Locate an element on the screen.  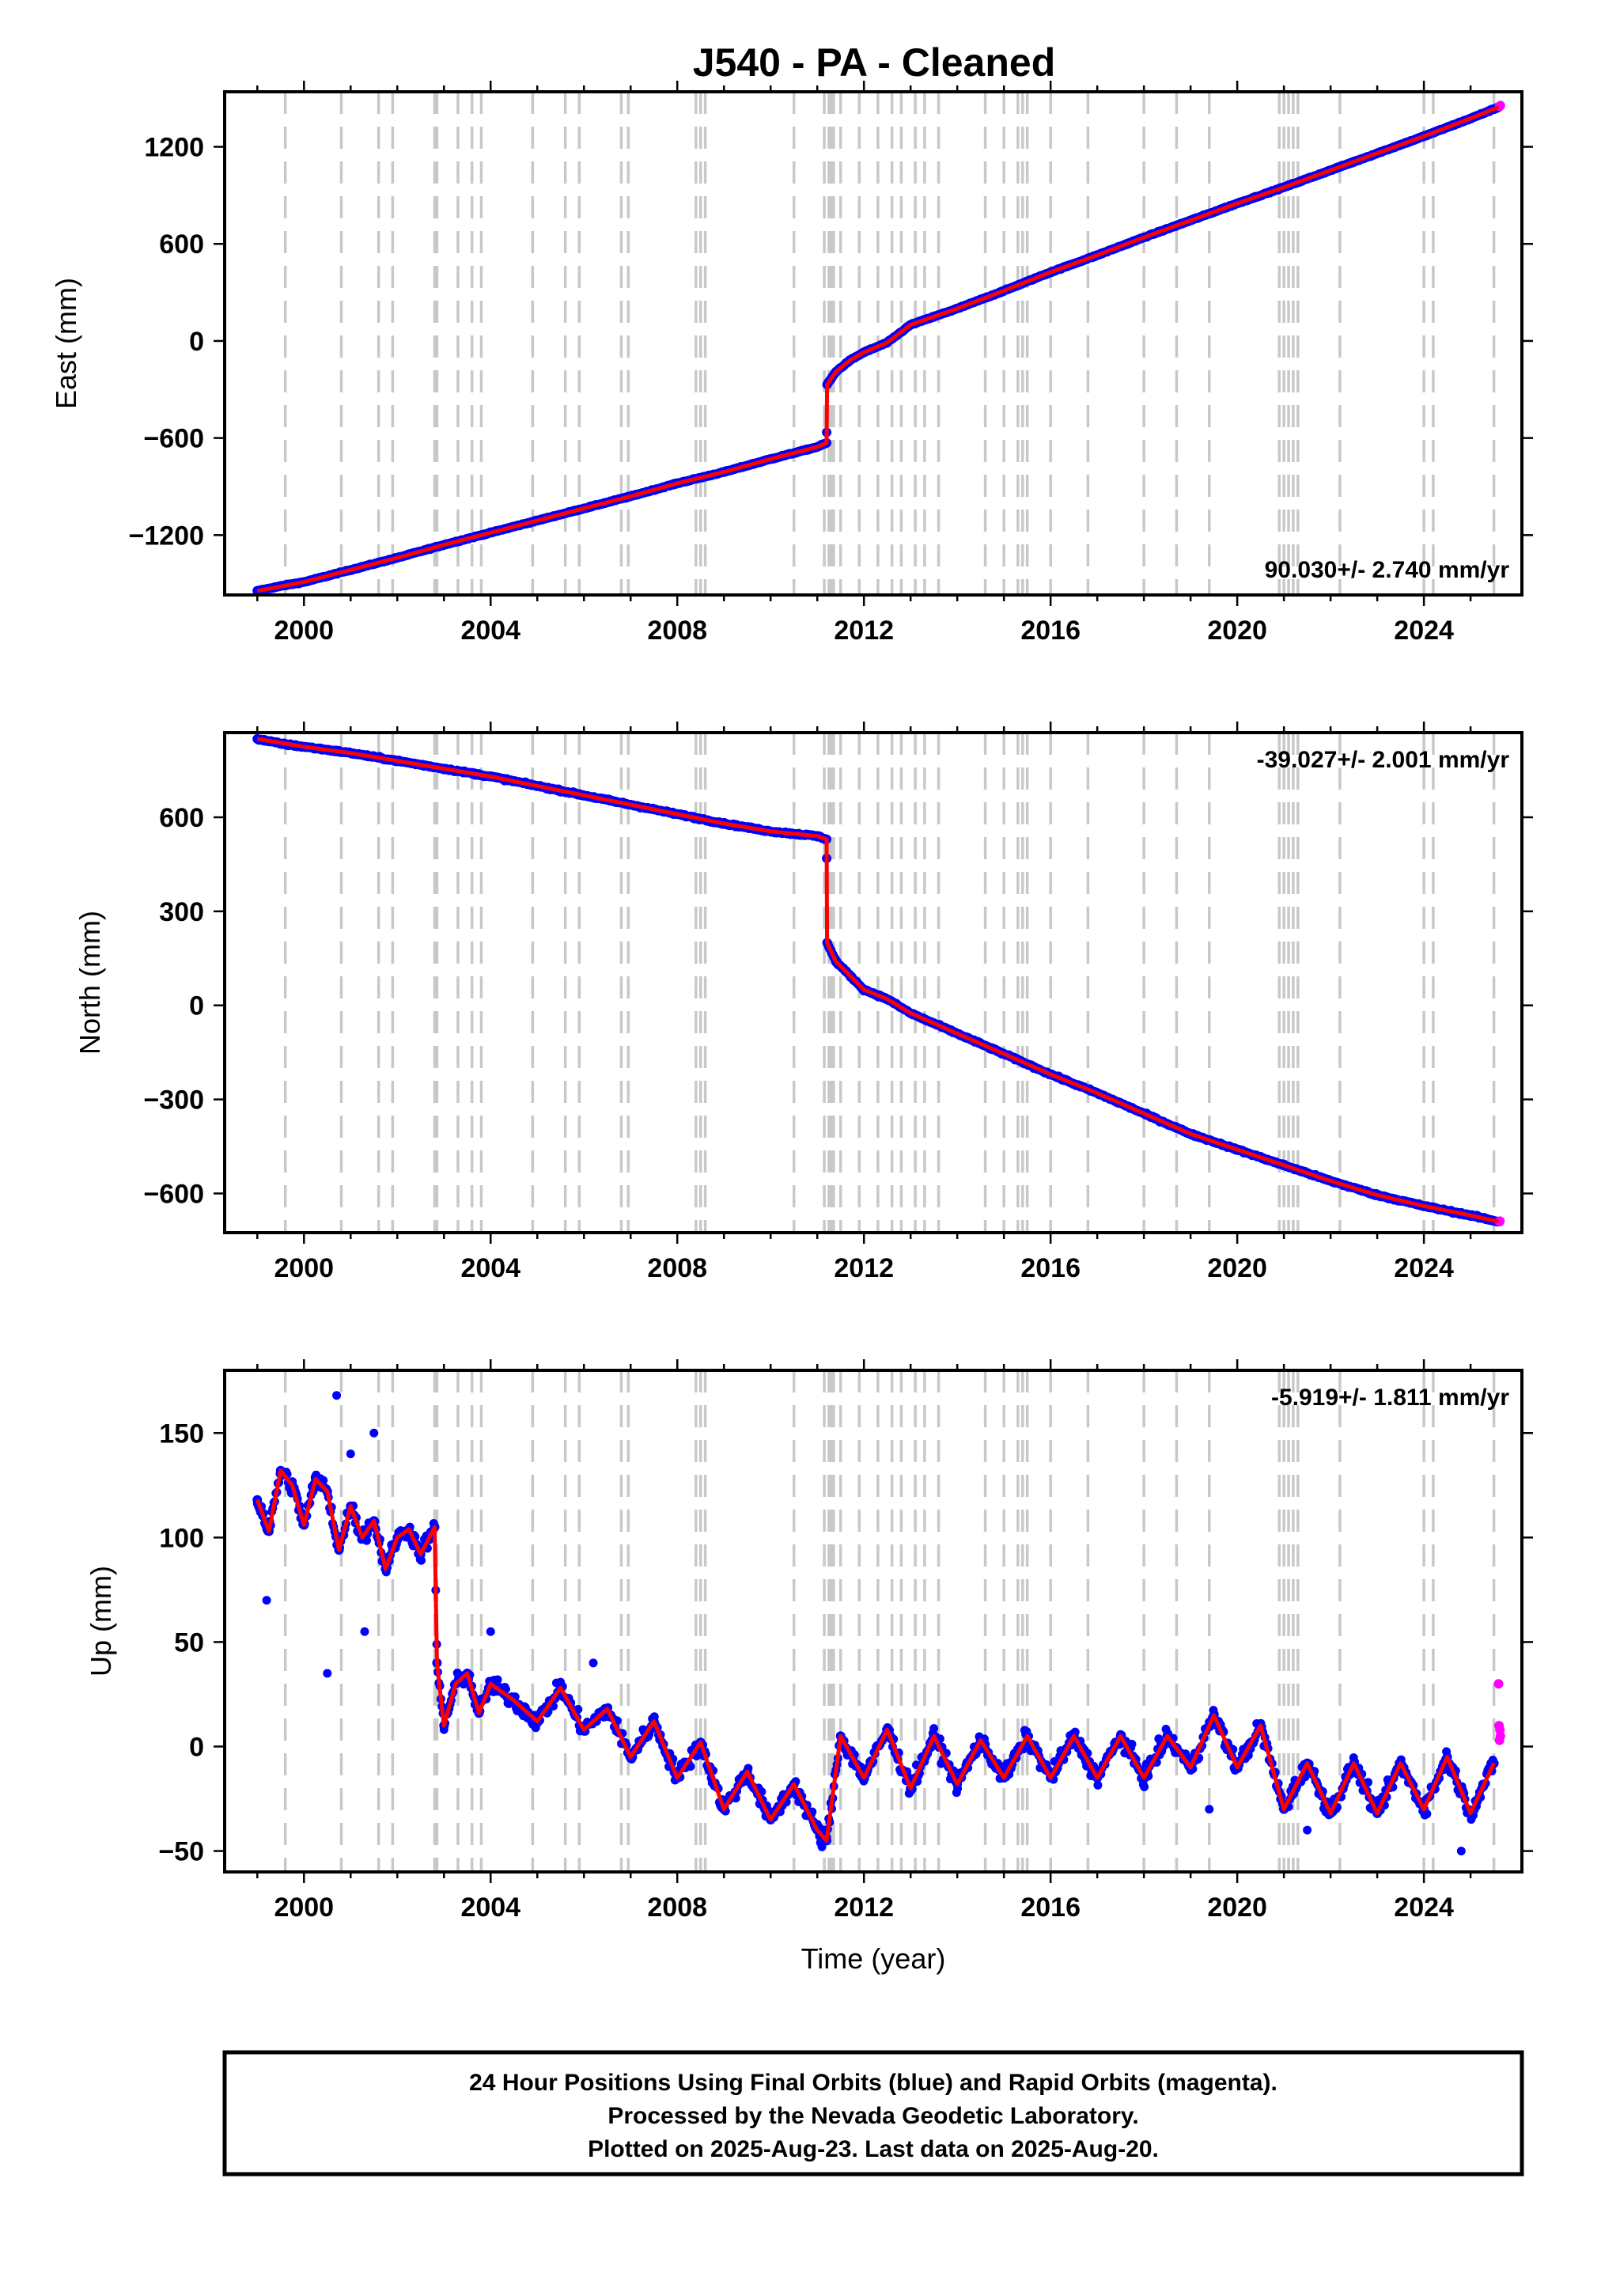
y-axis-title: North (mm) is located at coordinates (90, 983).